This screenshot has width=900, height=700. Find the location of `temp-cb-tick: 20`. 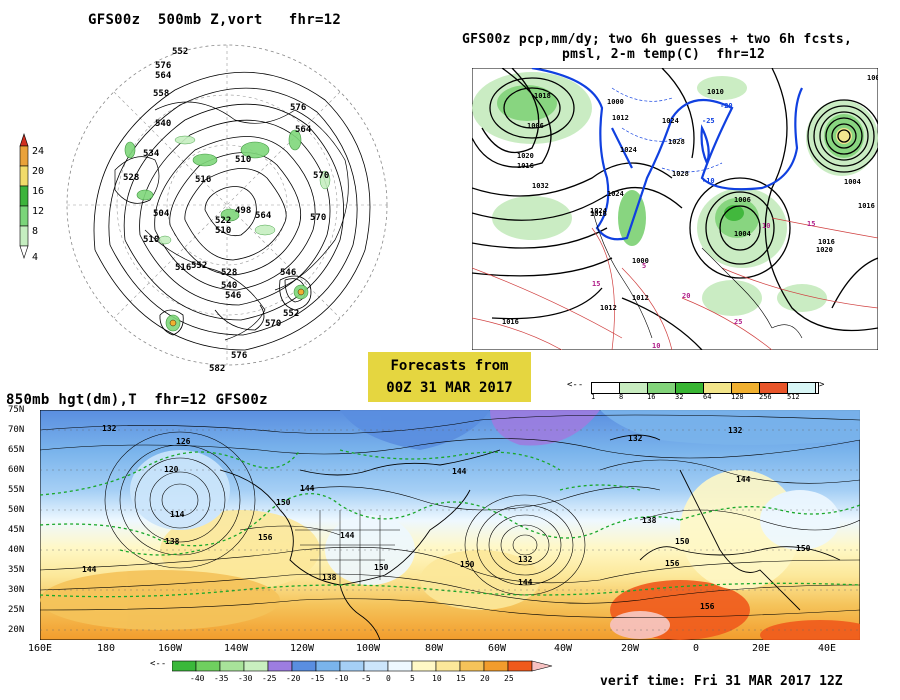

temp-cb-tick: 20 is located at coordinates (485, 678).